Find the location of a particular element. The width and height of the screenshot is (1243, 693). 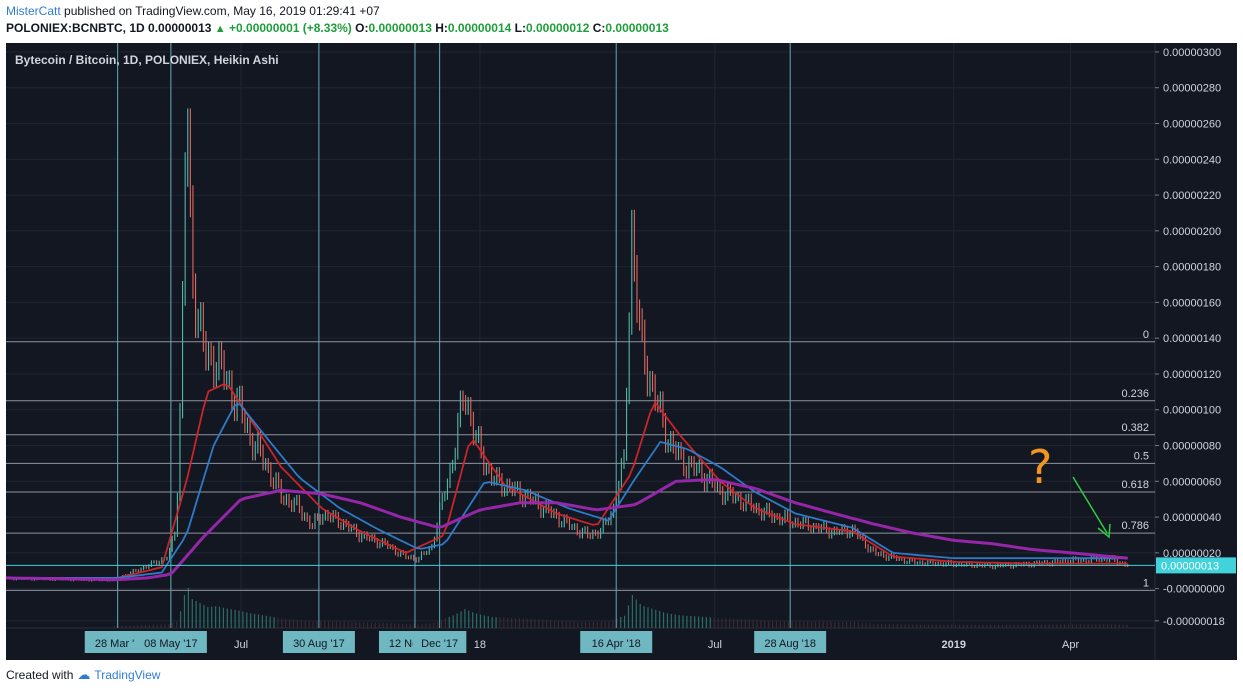

up-triangle-icon: ▲ is located at coordinates (220, 29).